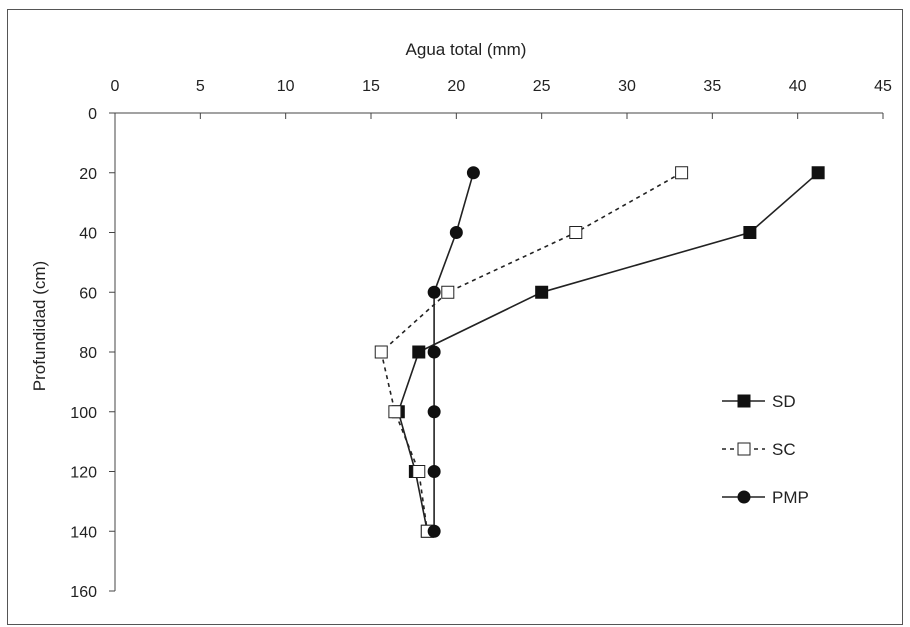 The width and height of the screenshot is (910, 627). Describe the element at coordinates (92, 114) in the screenshot. I see `y-tick-label: 0` at that location.